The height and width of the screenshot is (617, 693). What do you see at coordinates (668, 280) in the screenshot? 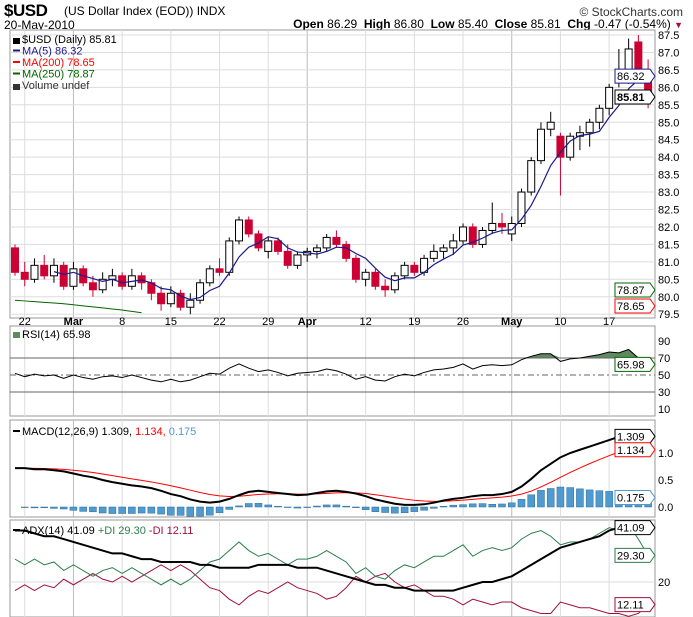
I see `price-tick-label: 80.5` at bounding box center [668, 280].